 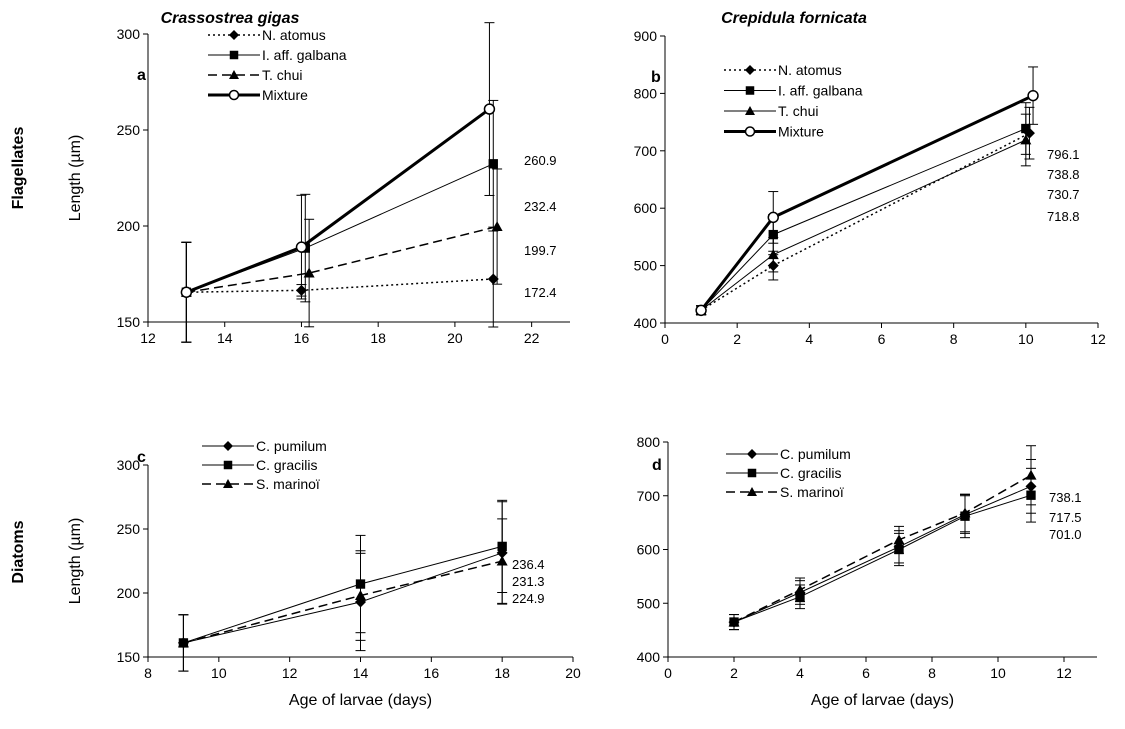 What do you see at coordinates (649, 603) in the screenshot?
I see `y-tick-label: 500` at bounding box center [649, 603].